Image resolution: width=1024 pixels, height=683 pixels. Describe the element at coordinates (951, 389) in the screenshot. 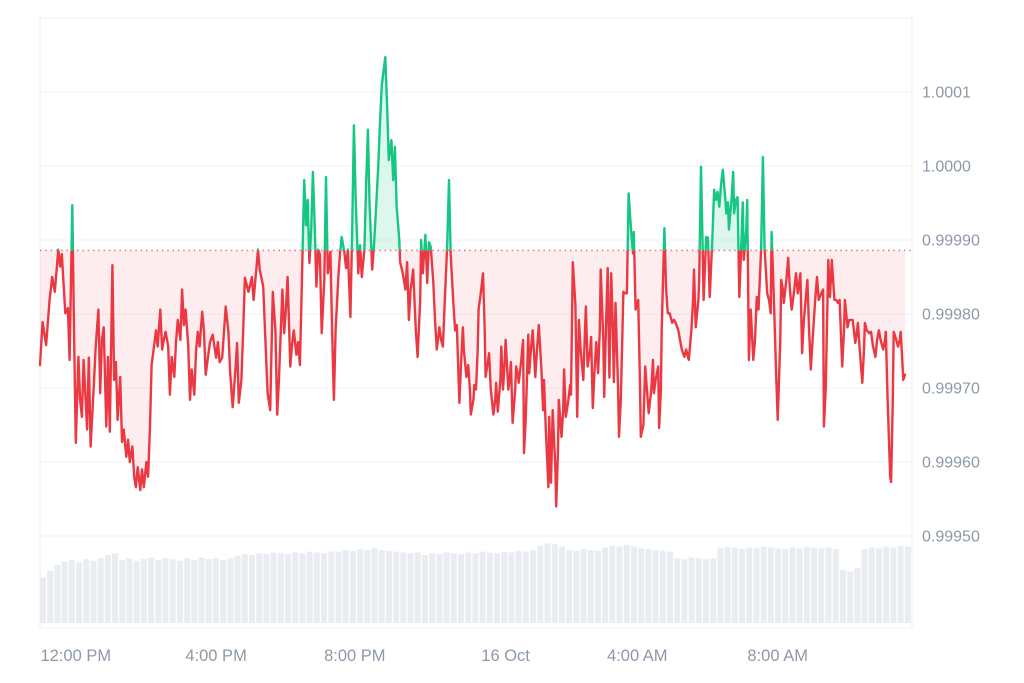

I see `y-axis-tick-label: 0.99970` at that location.